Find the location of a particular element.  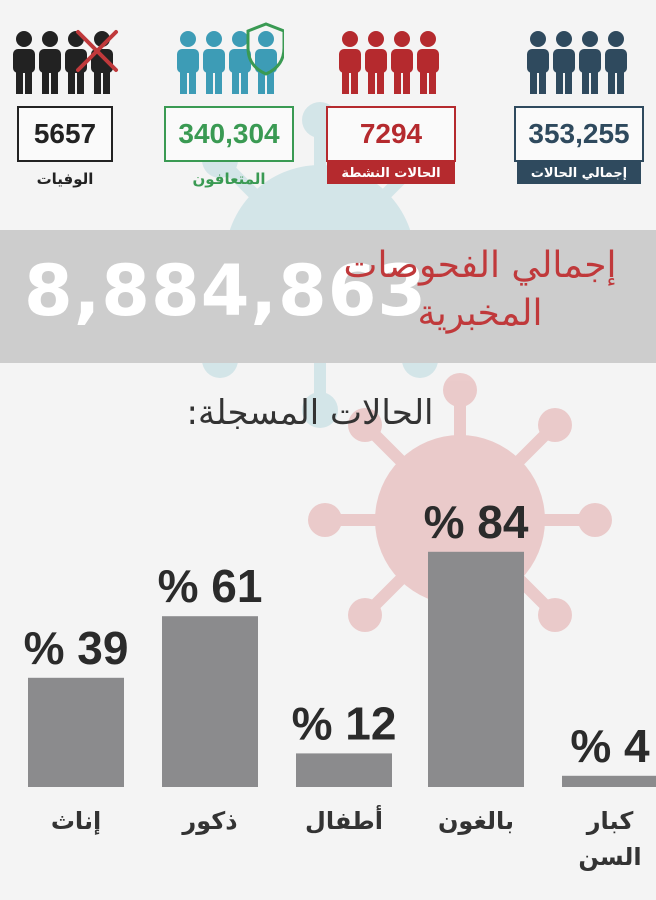

stat-label: المتعافون is located at coordinates (229, 179).